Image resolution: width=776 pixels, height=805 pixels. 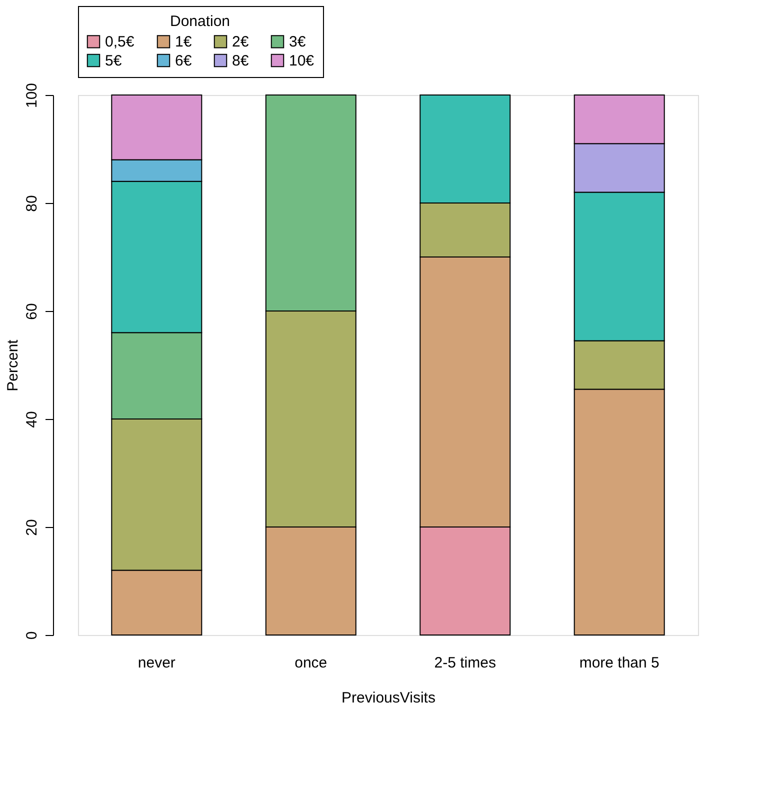 What do you see at coordinates (183, 61) in the screenshot?
I see `legend-label: 6€` at bounding box center [183, 61].